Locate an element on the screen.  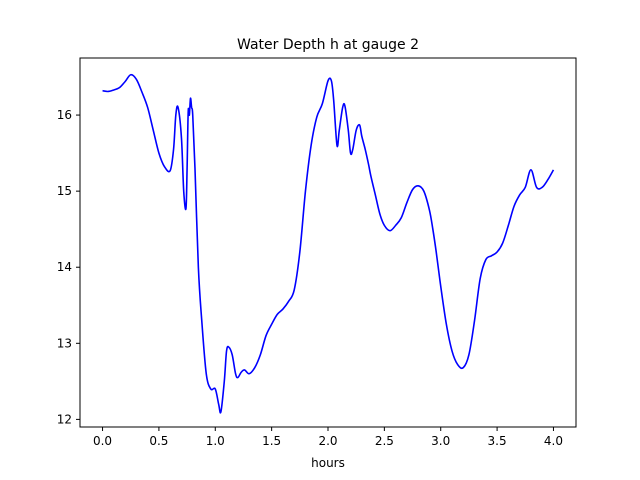
x-axis: 0.0 0.5 1.0 1.5 2.0 2.5 3.0 3.5 4.0 is located at coordinates (328, 437).